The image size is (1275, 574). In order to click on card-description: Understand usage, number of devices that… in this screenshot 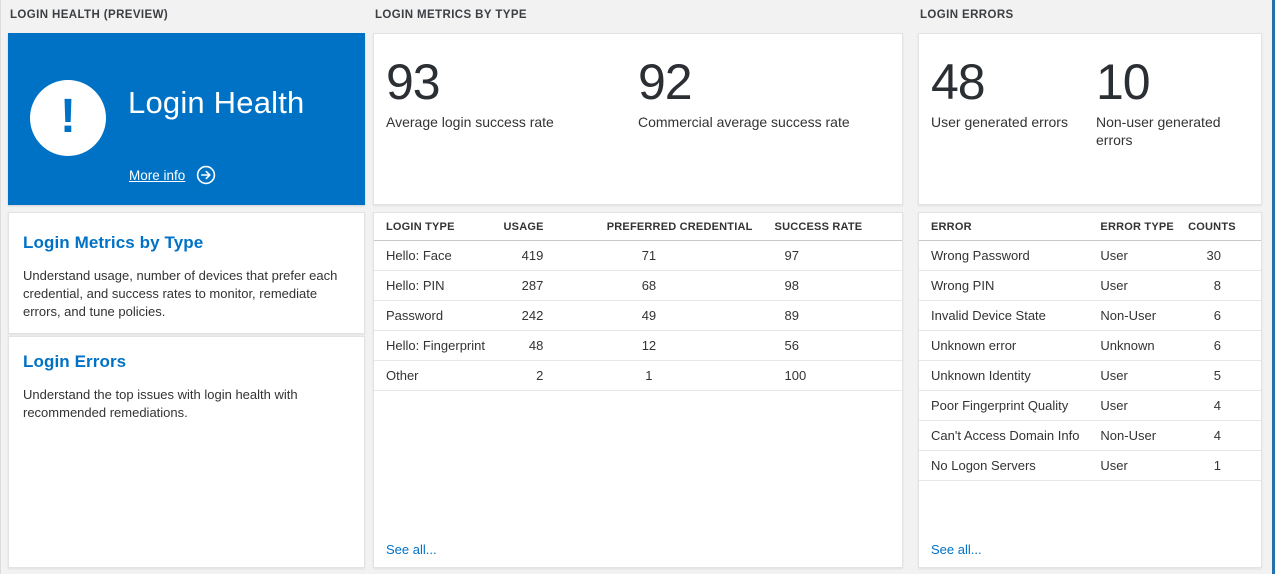, I will do `click(180, 293)`.